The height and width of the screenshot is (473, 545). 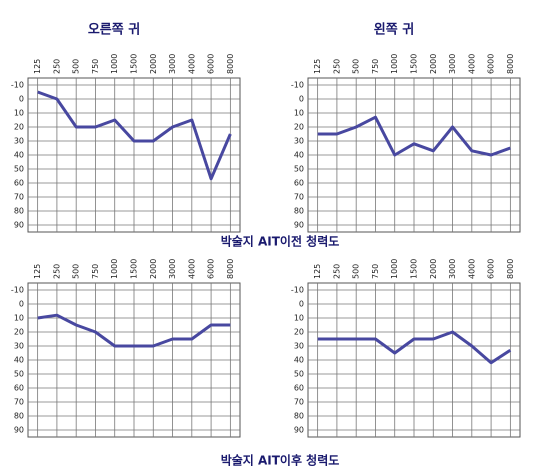 I want to click on caption: 박술지 AIT이전 청력도, so click(x=280, y=241).